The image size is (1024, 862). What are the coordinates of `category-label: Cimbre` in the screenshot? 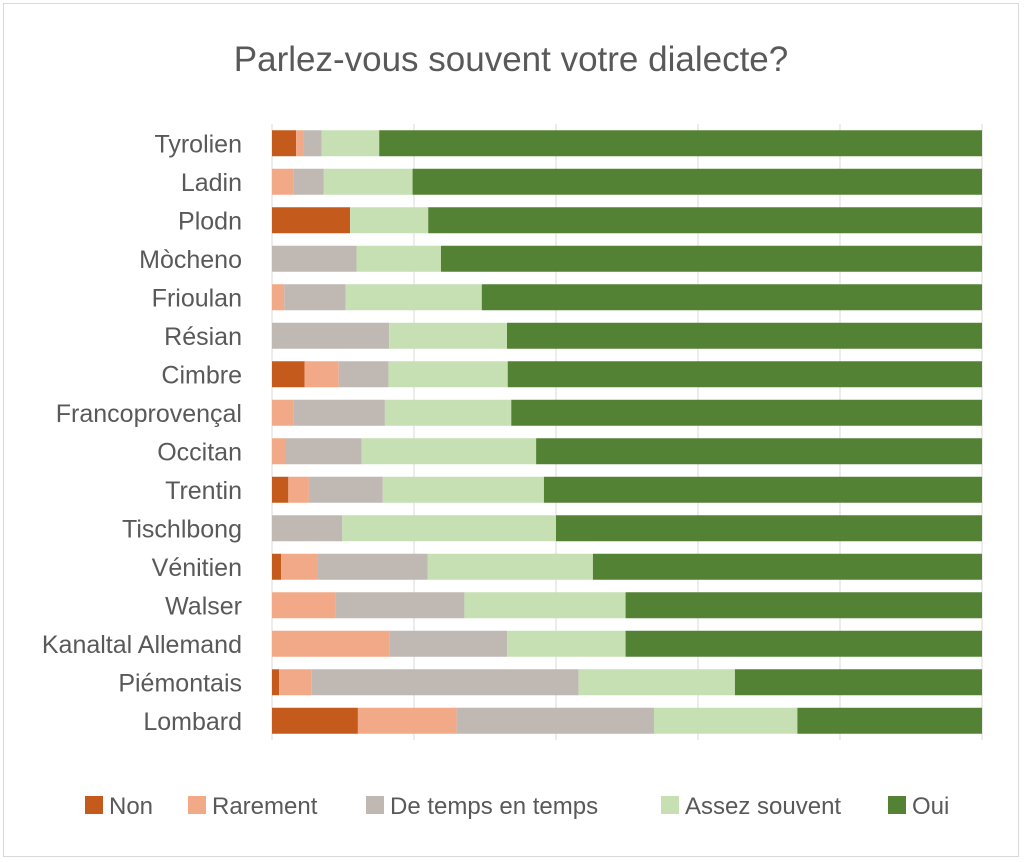 It's located at (201, 375).